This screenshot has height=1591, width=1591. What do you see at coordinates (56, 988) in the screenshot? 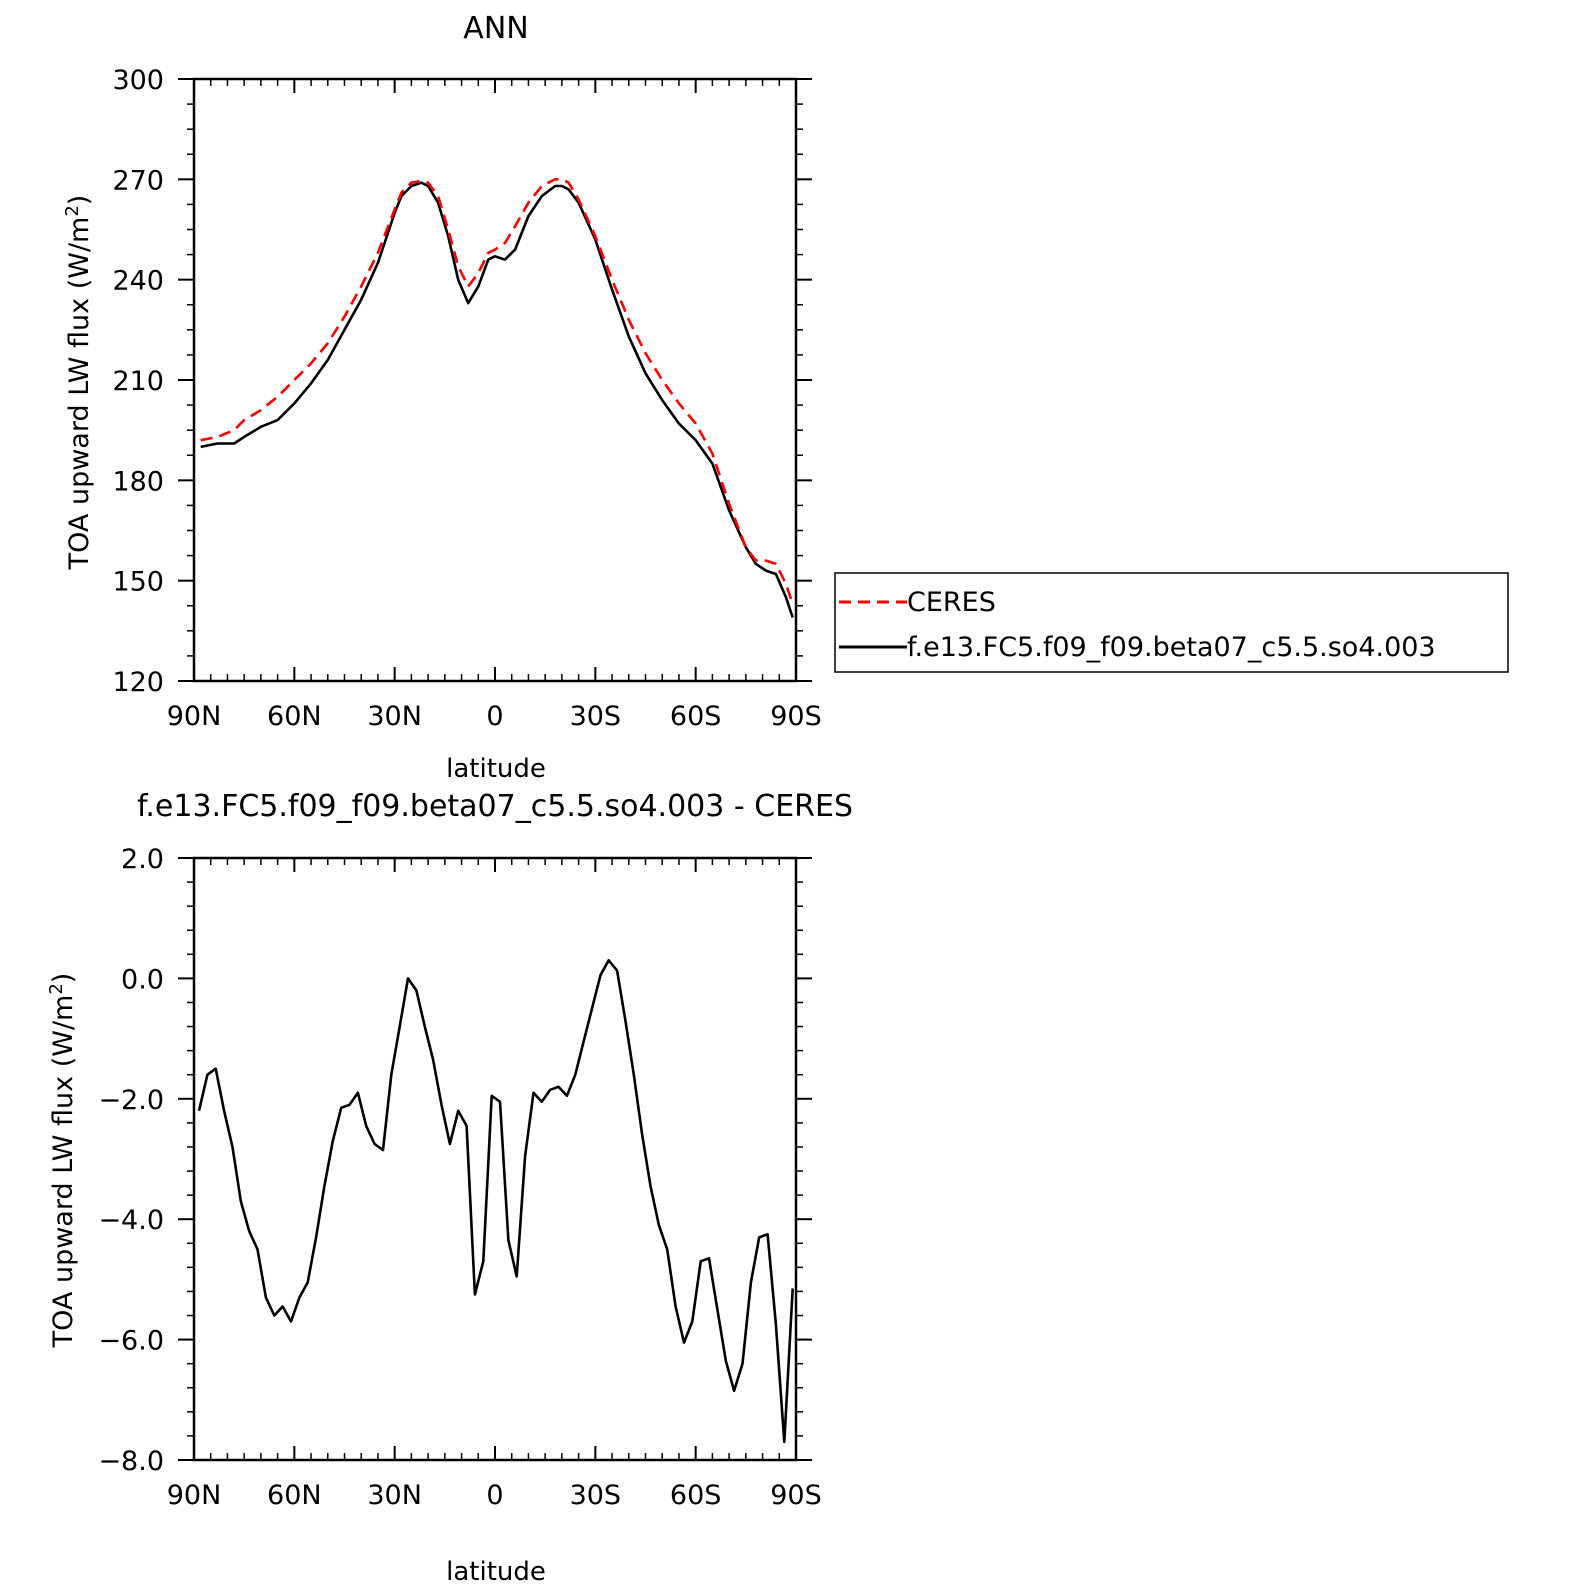
I see `bottom-y-axis-label-sup: 2` at bounding box center [56, 988].